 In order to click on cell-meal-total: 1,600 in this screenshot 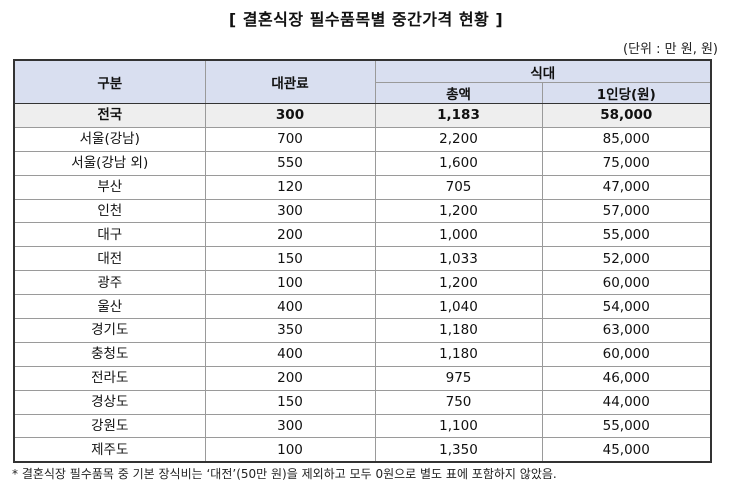, I will do `click(458, 163)`.